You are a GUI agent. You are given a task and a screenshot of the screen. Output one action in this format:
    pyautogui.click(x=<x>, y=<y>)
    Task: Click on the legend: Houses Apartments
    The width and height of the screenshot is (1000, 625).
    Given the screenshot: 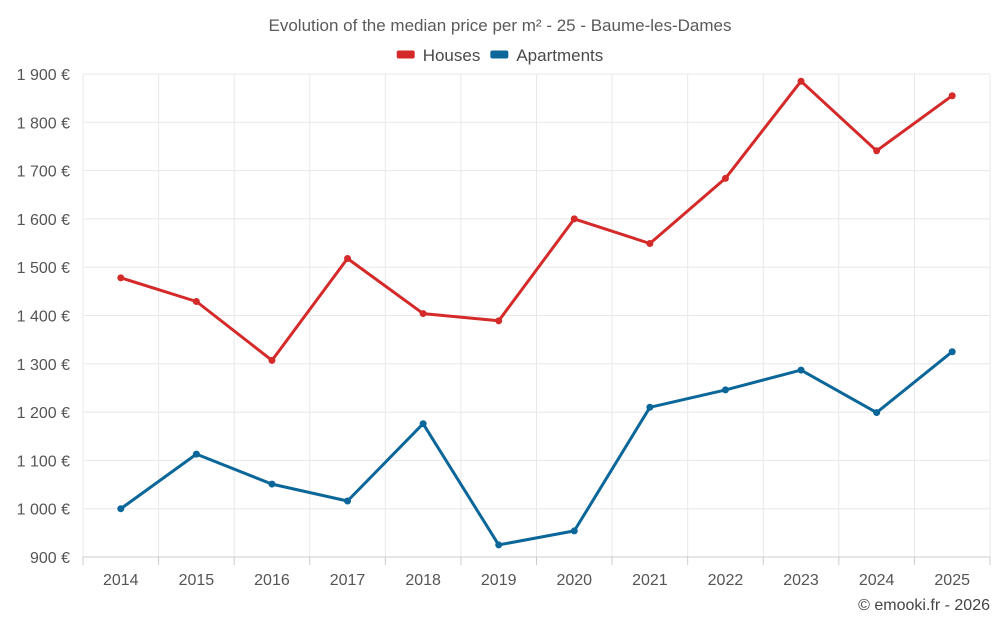 What is the action you would take?
    pyautogui.click(x=500, y=55)
    